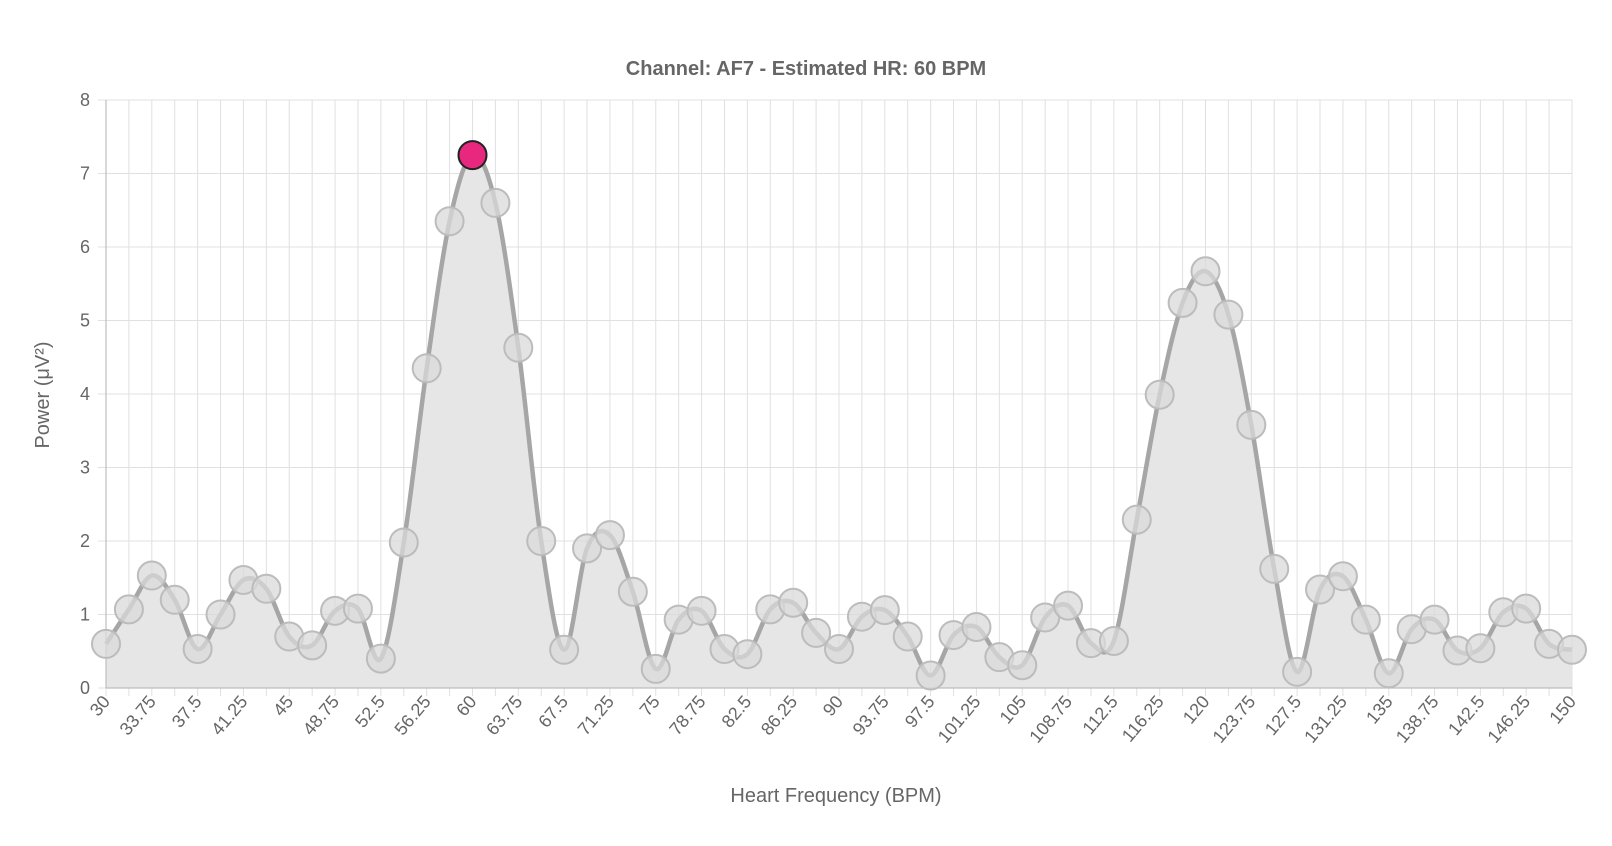  What do you see at coordinates (85, 247) in the screenshot?
I see `y-tick-label: 6` at bounding box center [85, 247].